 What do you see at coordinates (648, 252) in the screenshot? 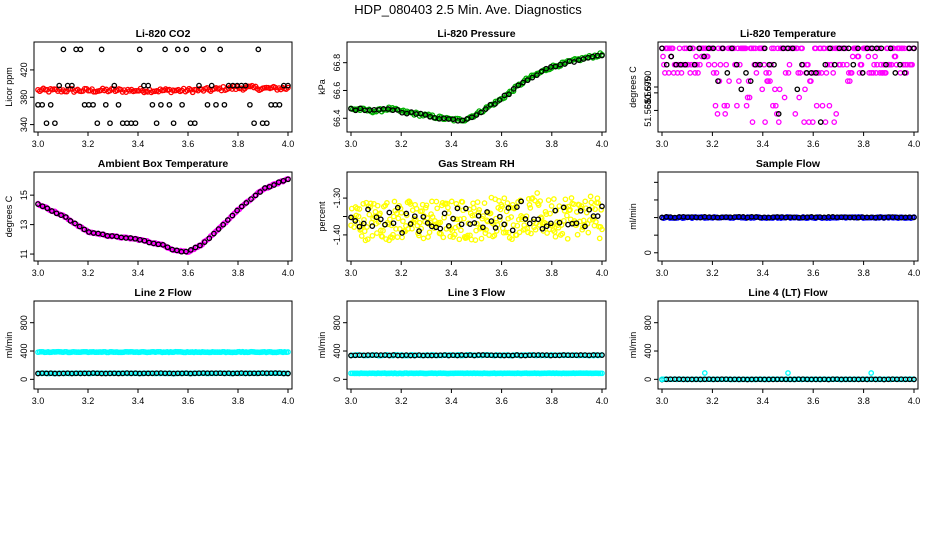
I see `y-tick-label: 0` at bounding box center [648, 252].